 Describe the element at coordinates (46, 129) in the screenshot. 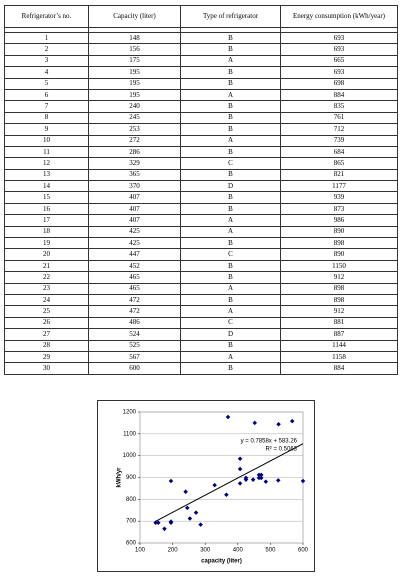

I see `table-cell: 9` at that location.